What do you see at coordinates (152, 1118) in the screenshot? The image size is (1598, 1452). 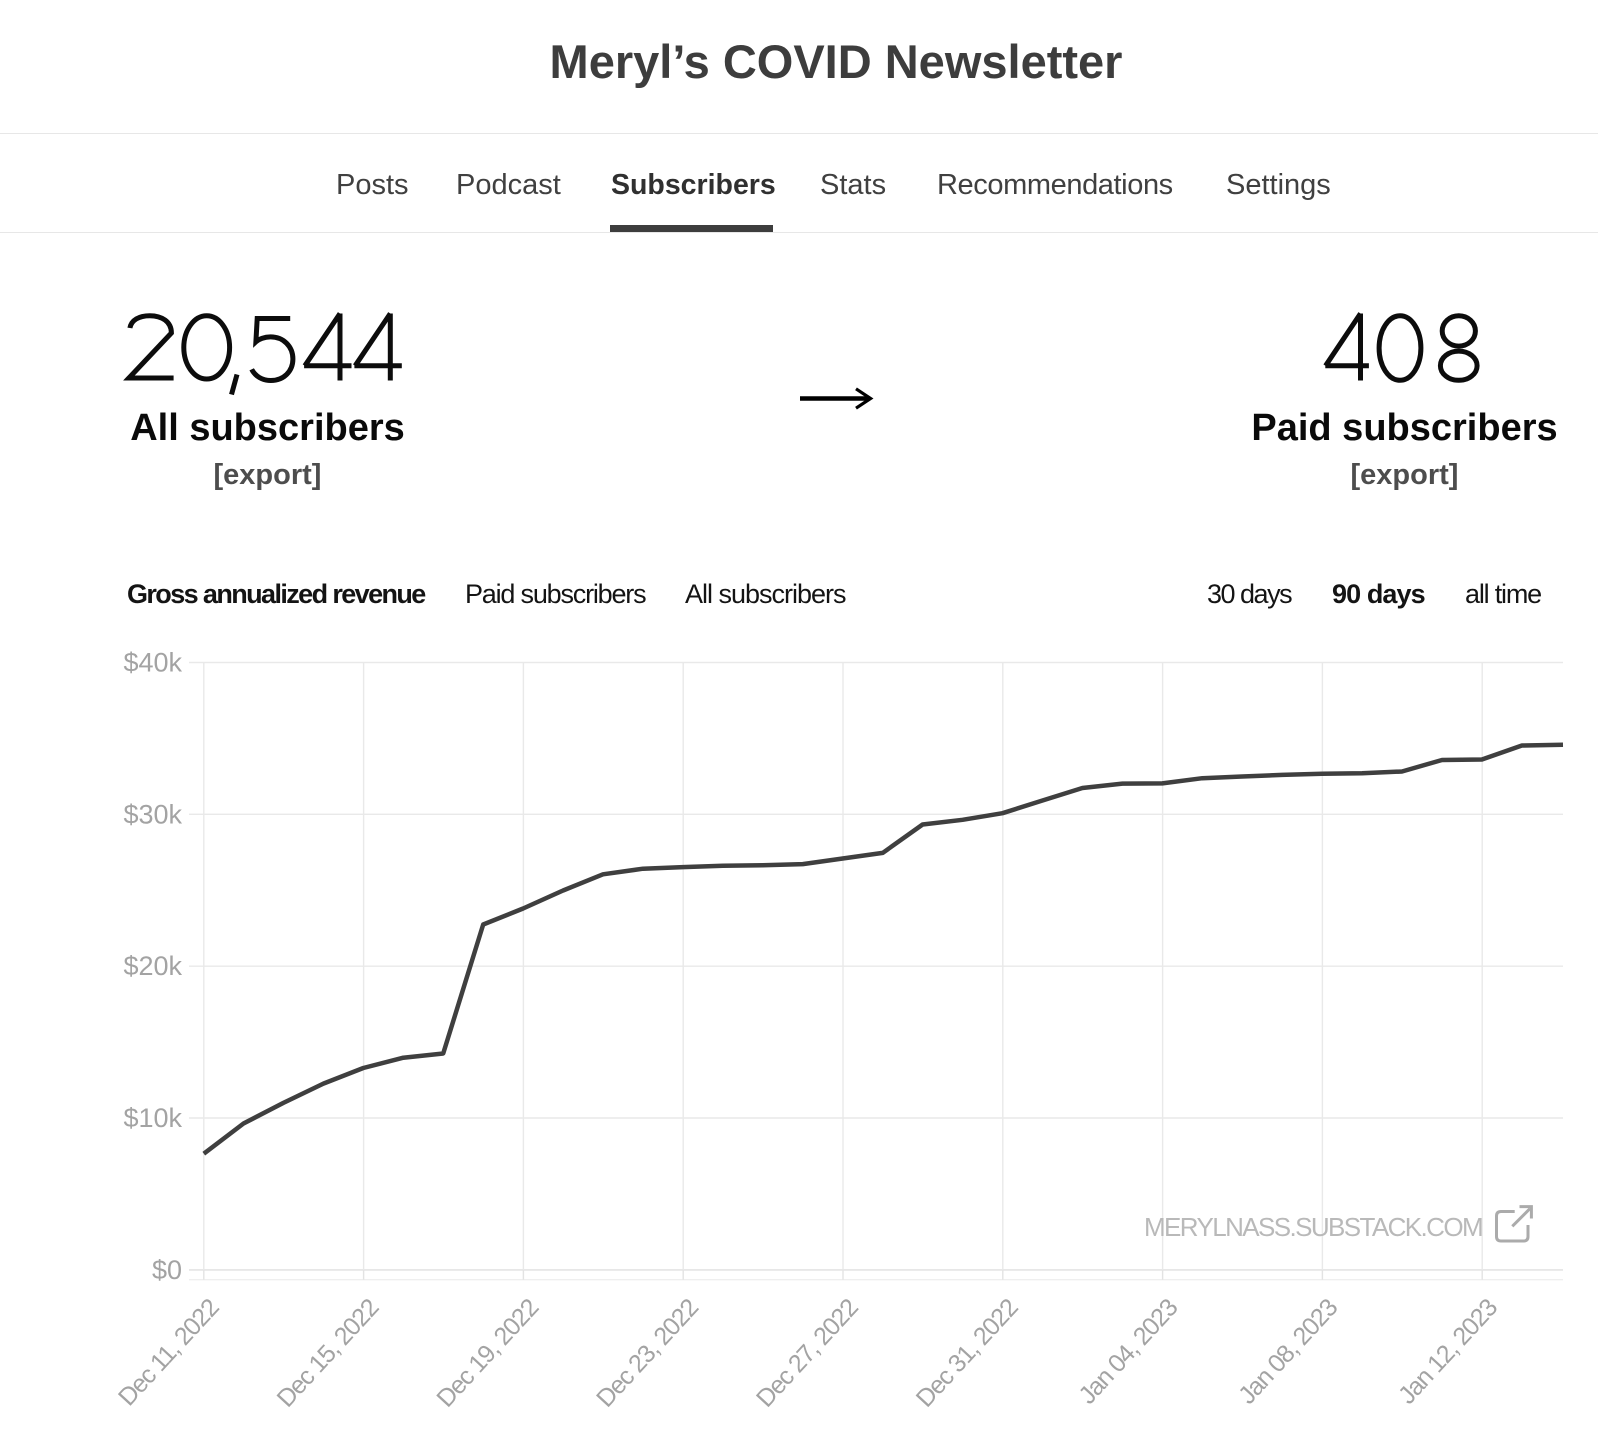 I see `svg-text: $10k` at bounding box center [152, 1118].